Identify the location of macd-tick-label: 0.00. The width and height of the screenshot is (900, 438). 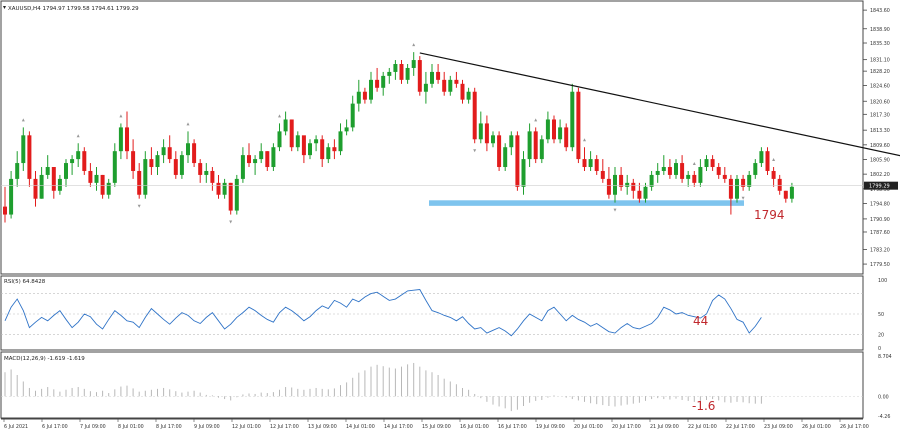
(883, 397).